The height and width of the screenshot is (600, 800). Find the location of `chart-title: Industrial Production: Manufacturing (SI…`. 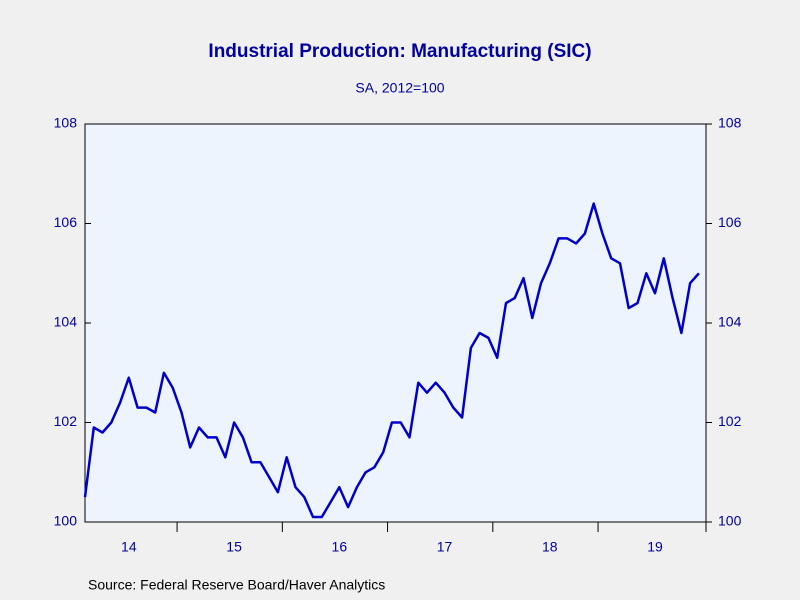

chart-title: Industrial Production: Manufacturing (SI… is located at coordinates (399, 51).